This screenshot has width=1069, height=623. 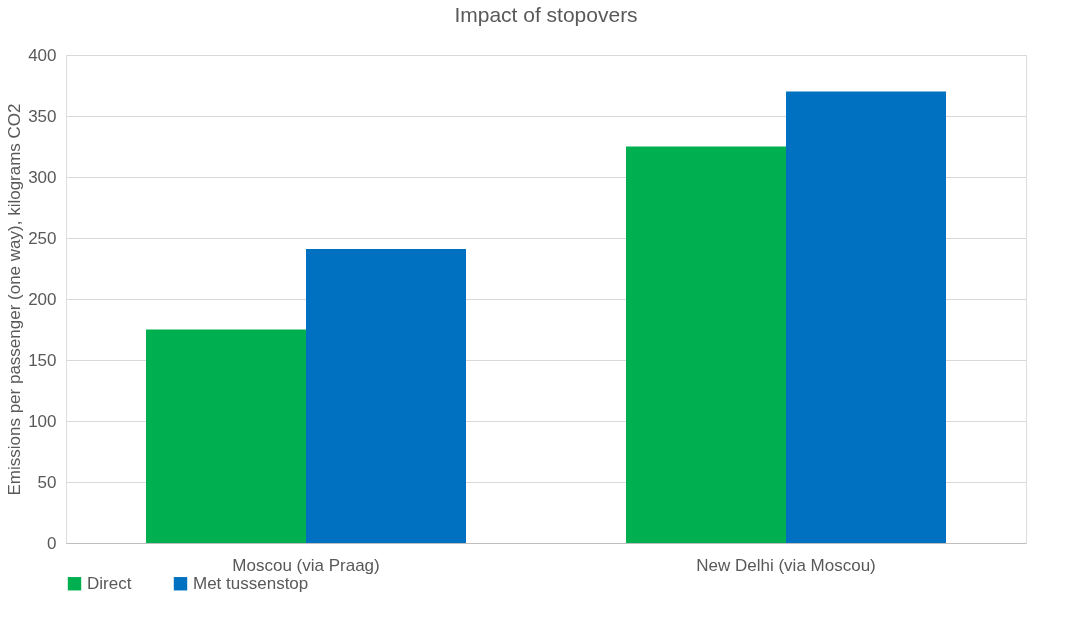 What do you see at coordinates (42, 55) in the screenshot?
I see `y-tick-label: 400` at bounding box center [42, 55].